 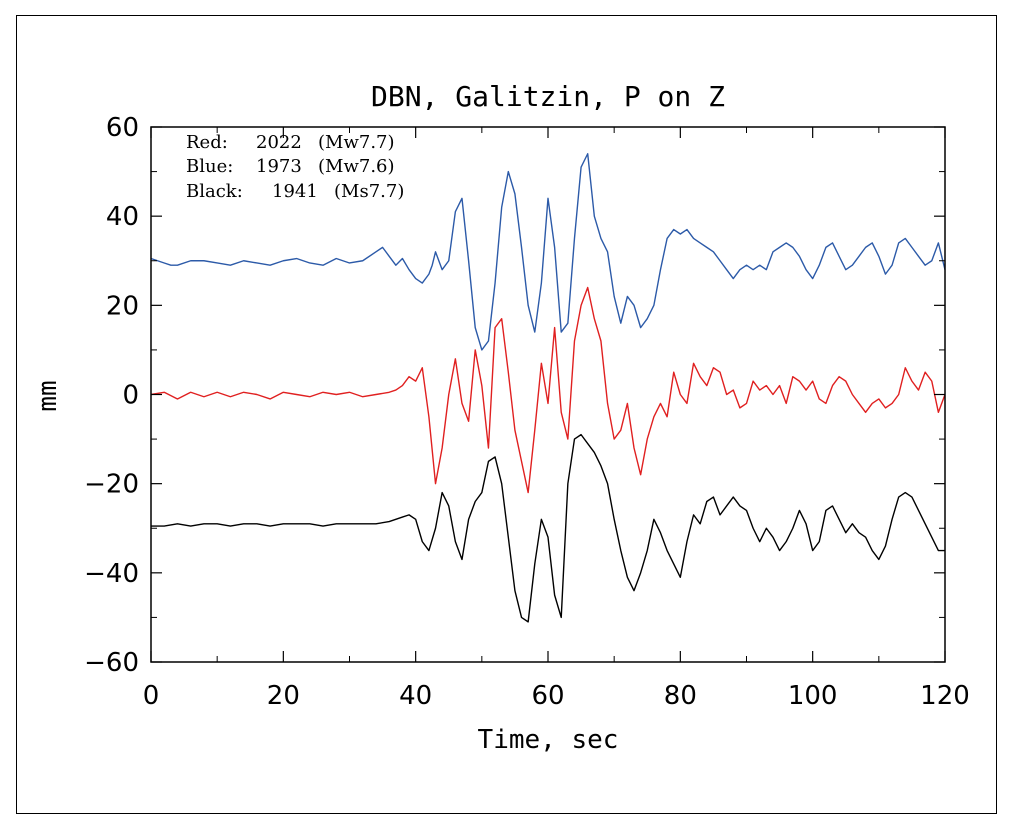 I want to click on x-tick-label-4: 80, so click(x=680, y=696).